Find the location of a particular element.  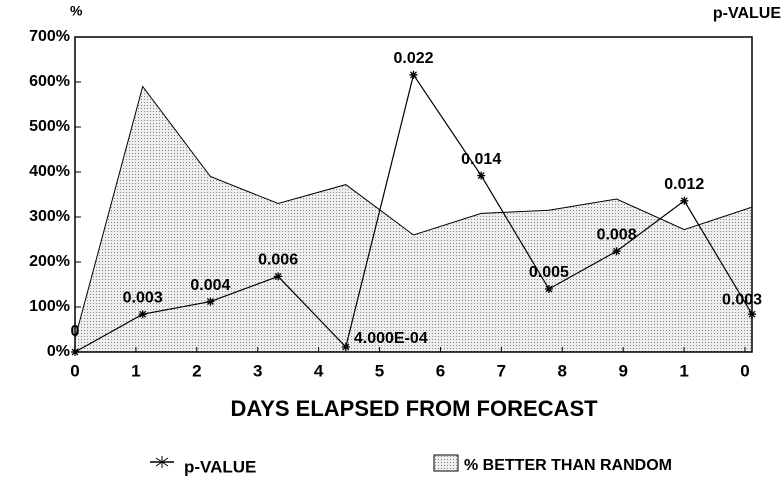

x-axis-title: DAYS ELAPSED FROM FORECAST is located at coordinates (414, 408).